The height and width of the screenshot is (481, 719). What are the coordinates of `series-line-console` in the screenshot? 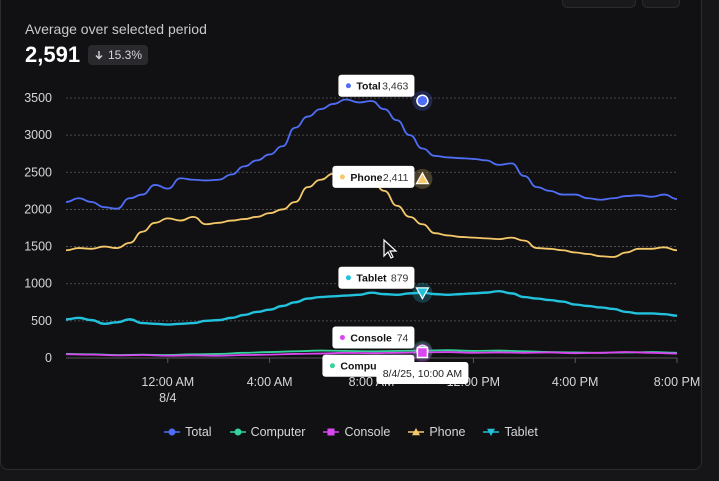 It's located at (371, 354).